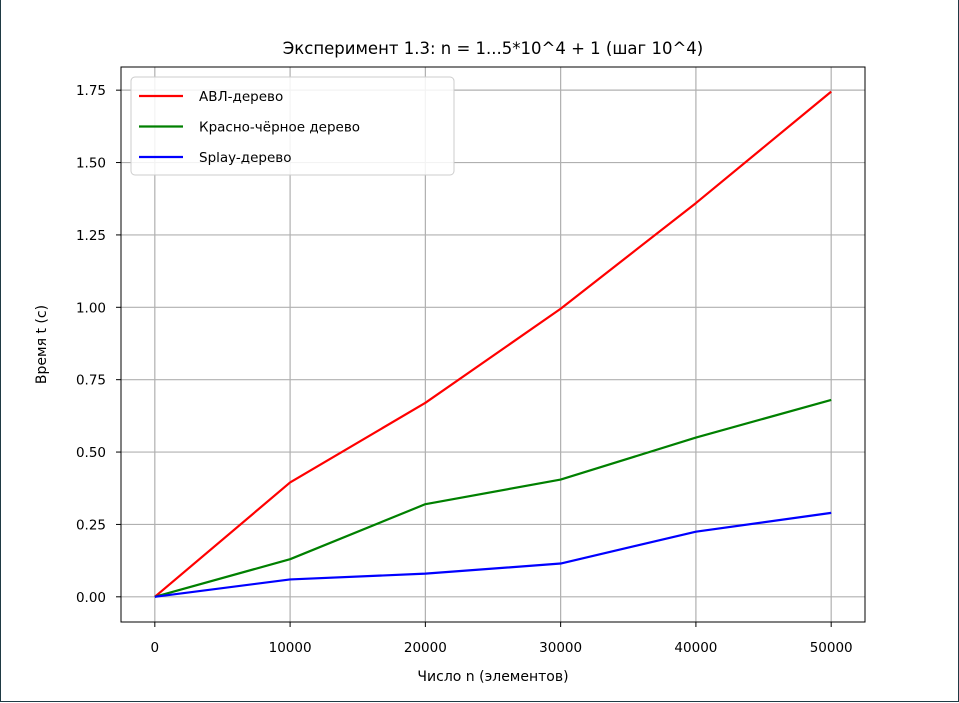 The width and height of the screenshot is (959, 703). I want to click on legend-label: Splay-дерево, so click(245, 158).